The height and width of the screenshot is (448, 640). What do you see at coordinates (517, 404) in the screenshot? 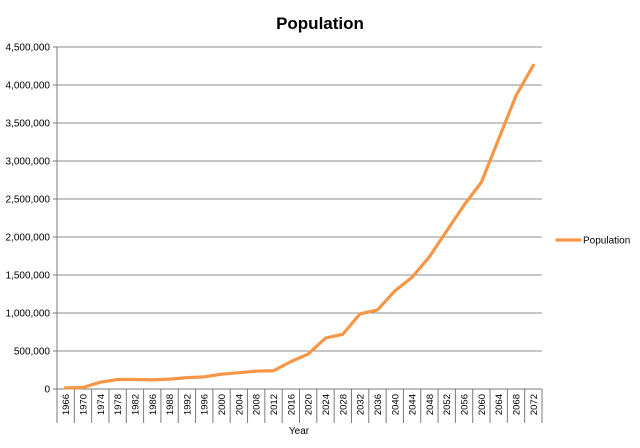
I see `x-tick-label: 2068` at bounding box center [517, 404].